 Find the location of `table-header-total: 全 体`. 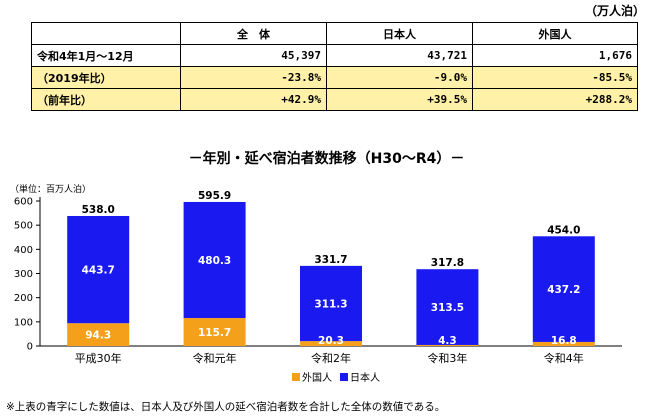

table-header-total: 全 体 is located at coordinates (253, 33).